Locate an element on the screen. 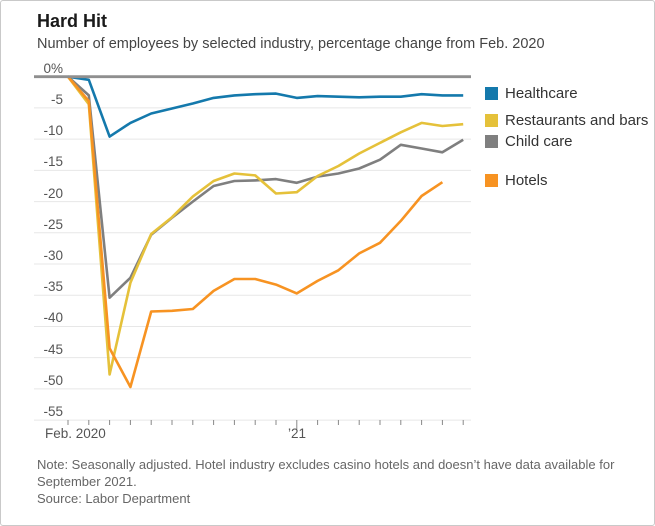 Image resolution: width=655 pixels, height=526 pixels. legend-item-restaurants: Restaurants and bars is located at coordinates (567, 120).